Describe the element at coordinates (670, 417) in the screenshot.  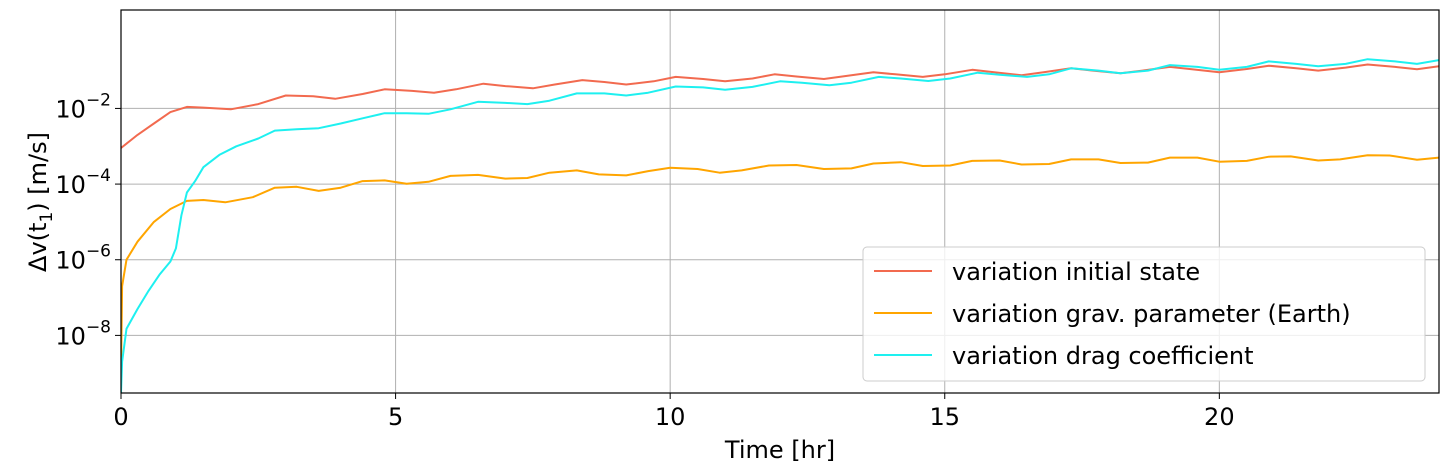
I see `x-tick-label: 10` at that location.